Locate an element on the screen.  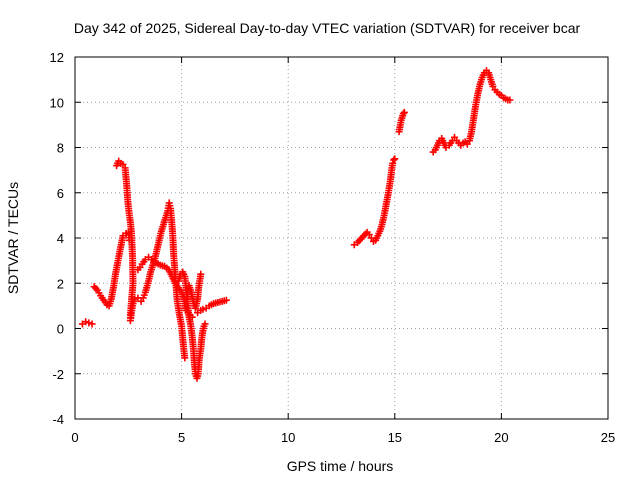
y-tick-label: 4 is located at coordinates (60, 238).